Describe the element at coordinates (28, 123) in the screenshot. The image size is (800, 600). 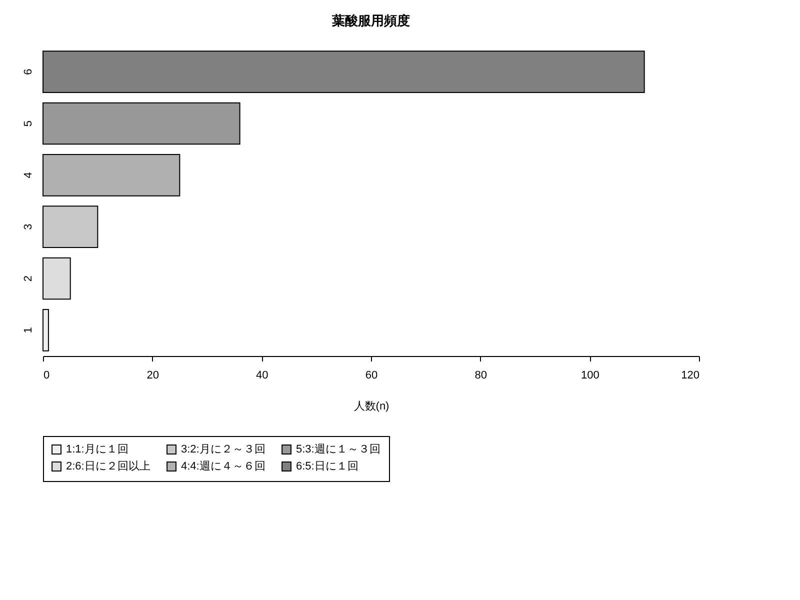
I see `y-tick-label: 5` at that location.